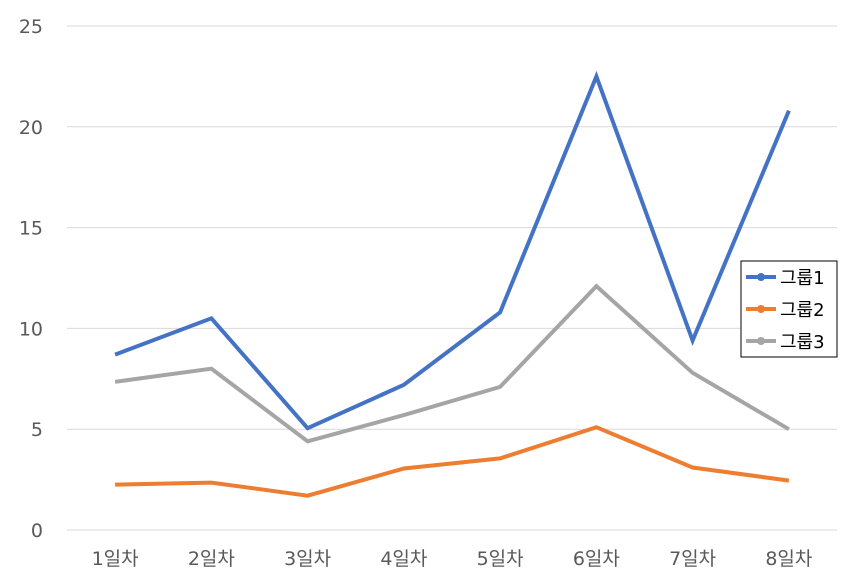  What do you see at coordinates (802, 310) in the screenshot?
I see `legend-label-2: 그룹2` at bounding box center [802, 310].